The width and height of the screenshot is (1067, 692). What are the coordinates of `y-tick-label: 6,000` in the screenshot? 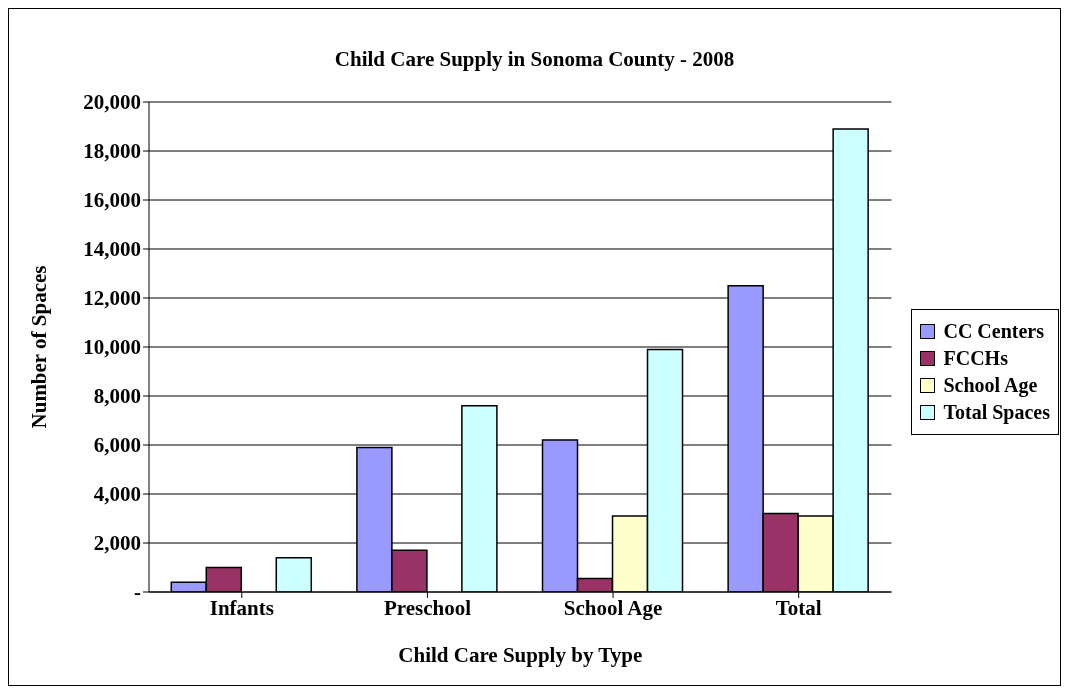 It's located at (117, 445).